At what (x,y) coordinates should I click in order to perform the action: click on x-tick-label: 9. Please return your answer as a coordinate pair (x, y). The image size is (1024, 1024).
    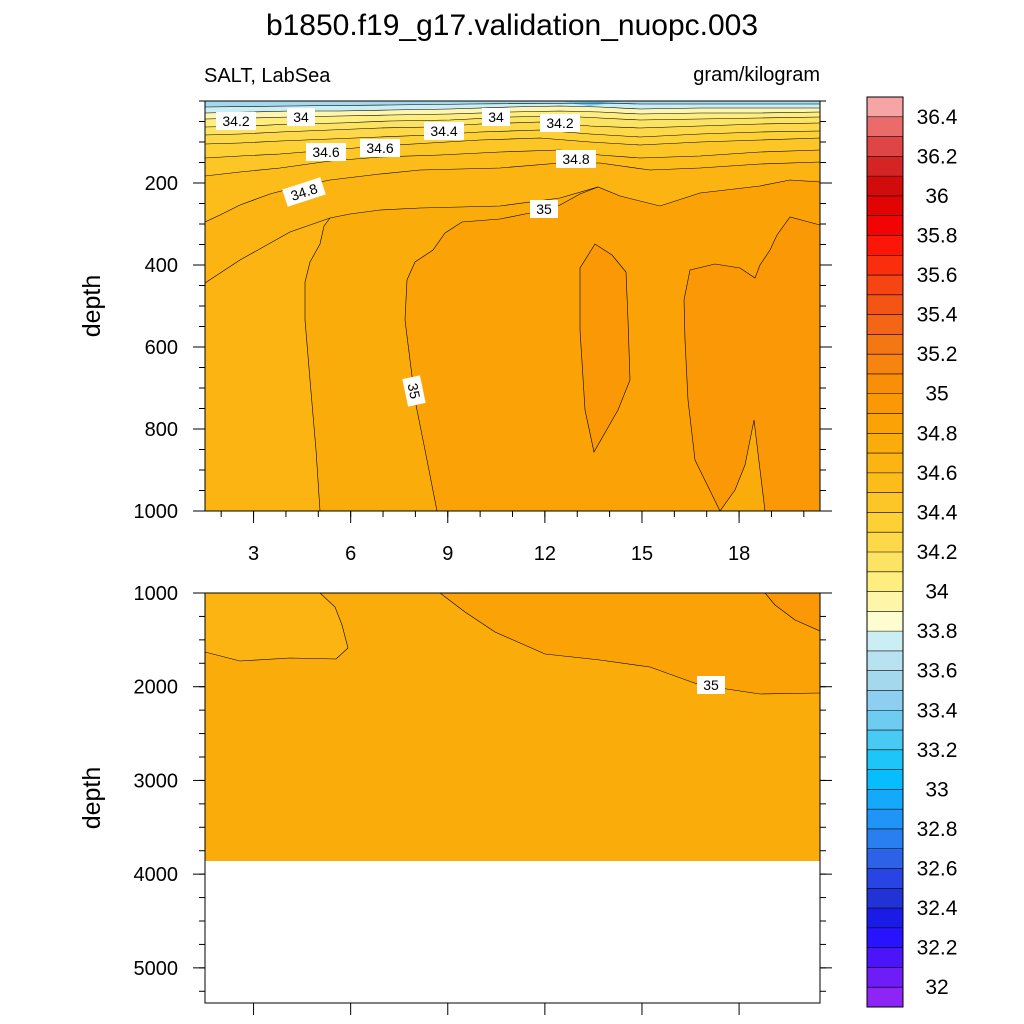
    Looking at the image, I should click on (447, 554).